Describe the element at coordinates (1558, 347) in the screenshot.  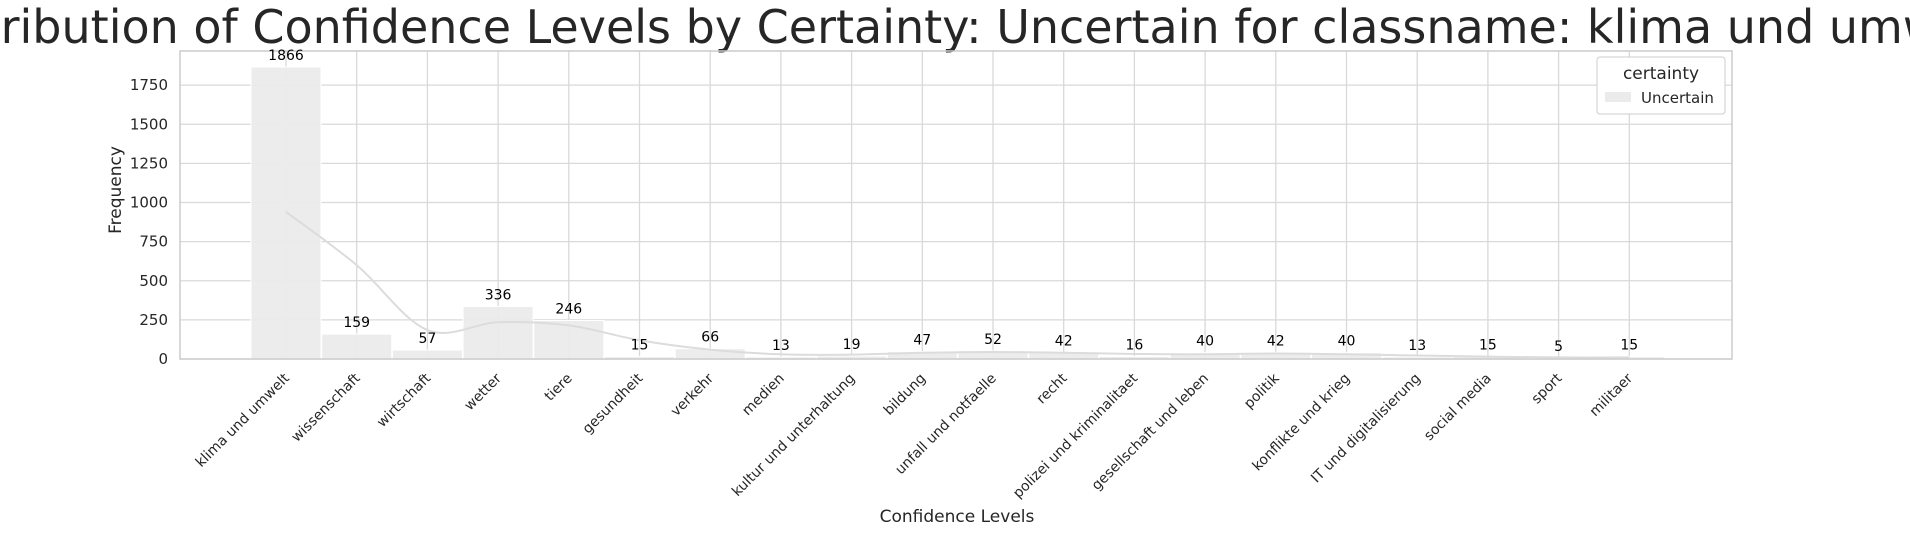
I see `data-label: 5` at that location.